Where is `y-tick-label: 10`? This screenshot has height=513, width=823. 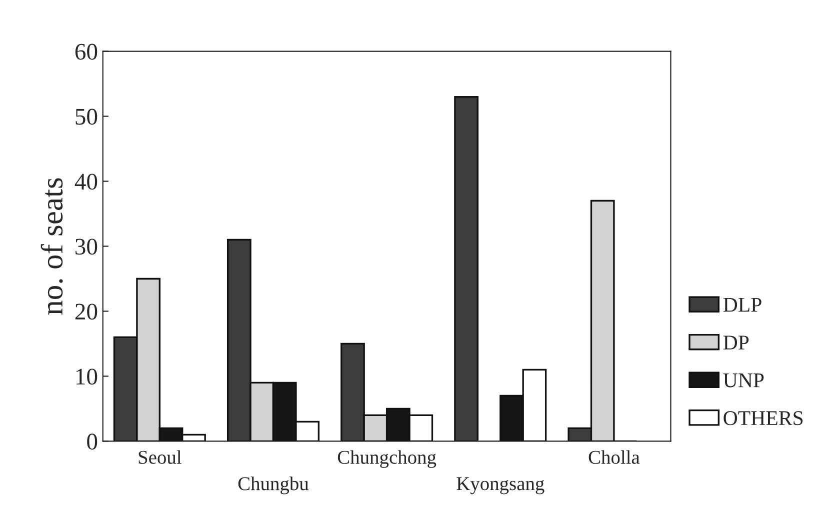
y-tick-label: 10 is located at coordinates (87, 376).